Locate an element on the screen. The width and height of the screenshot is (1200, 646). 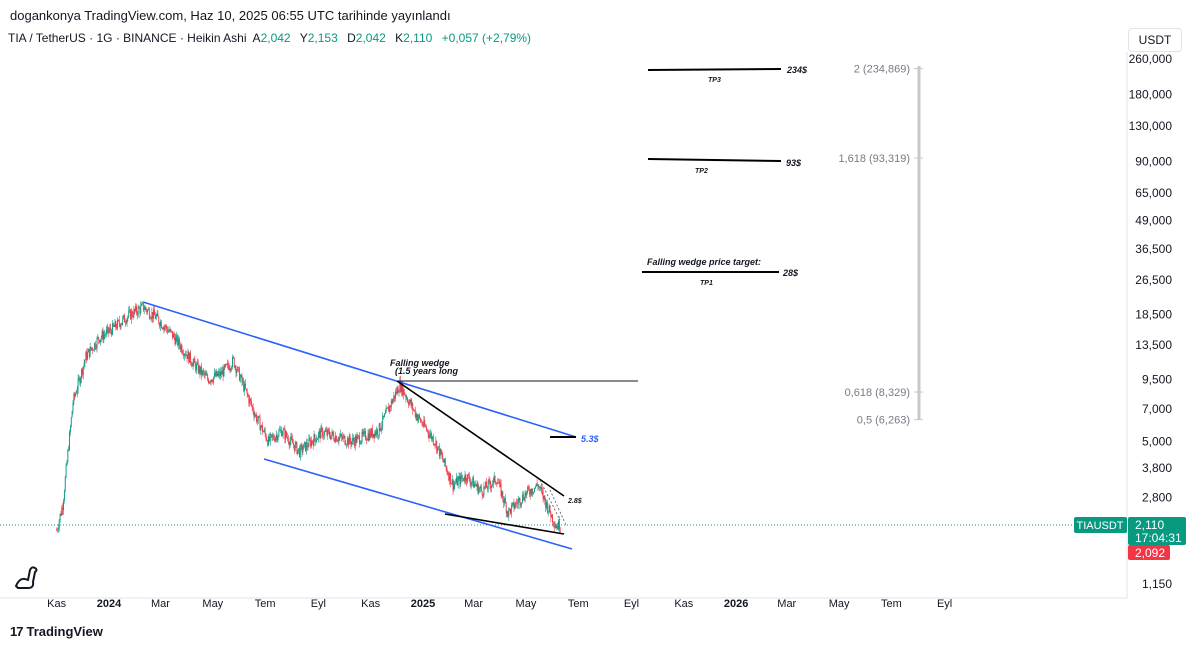
tradingview-logo: 17 TradingView is located at coordinates (56, 631).